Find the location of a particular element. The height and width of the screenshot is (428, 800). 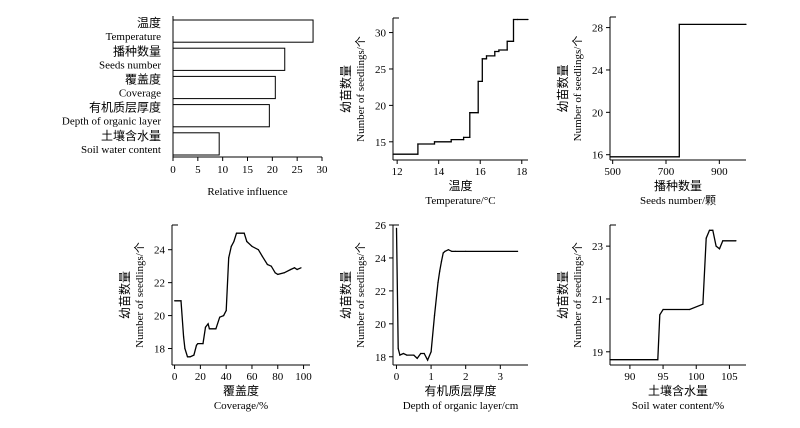

y-tick-label: 23 is located at coordinates (598, 247).